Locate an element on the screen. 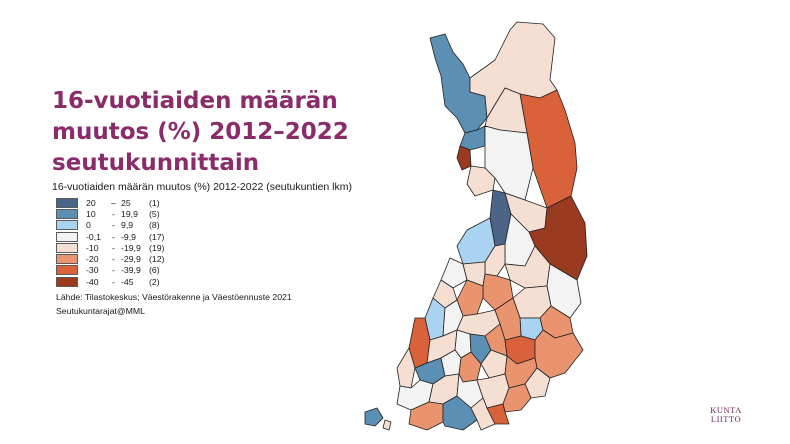 This screenshot has height=444, width=790. legend-count: (17) is located at coordinates (157, 236).